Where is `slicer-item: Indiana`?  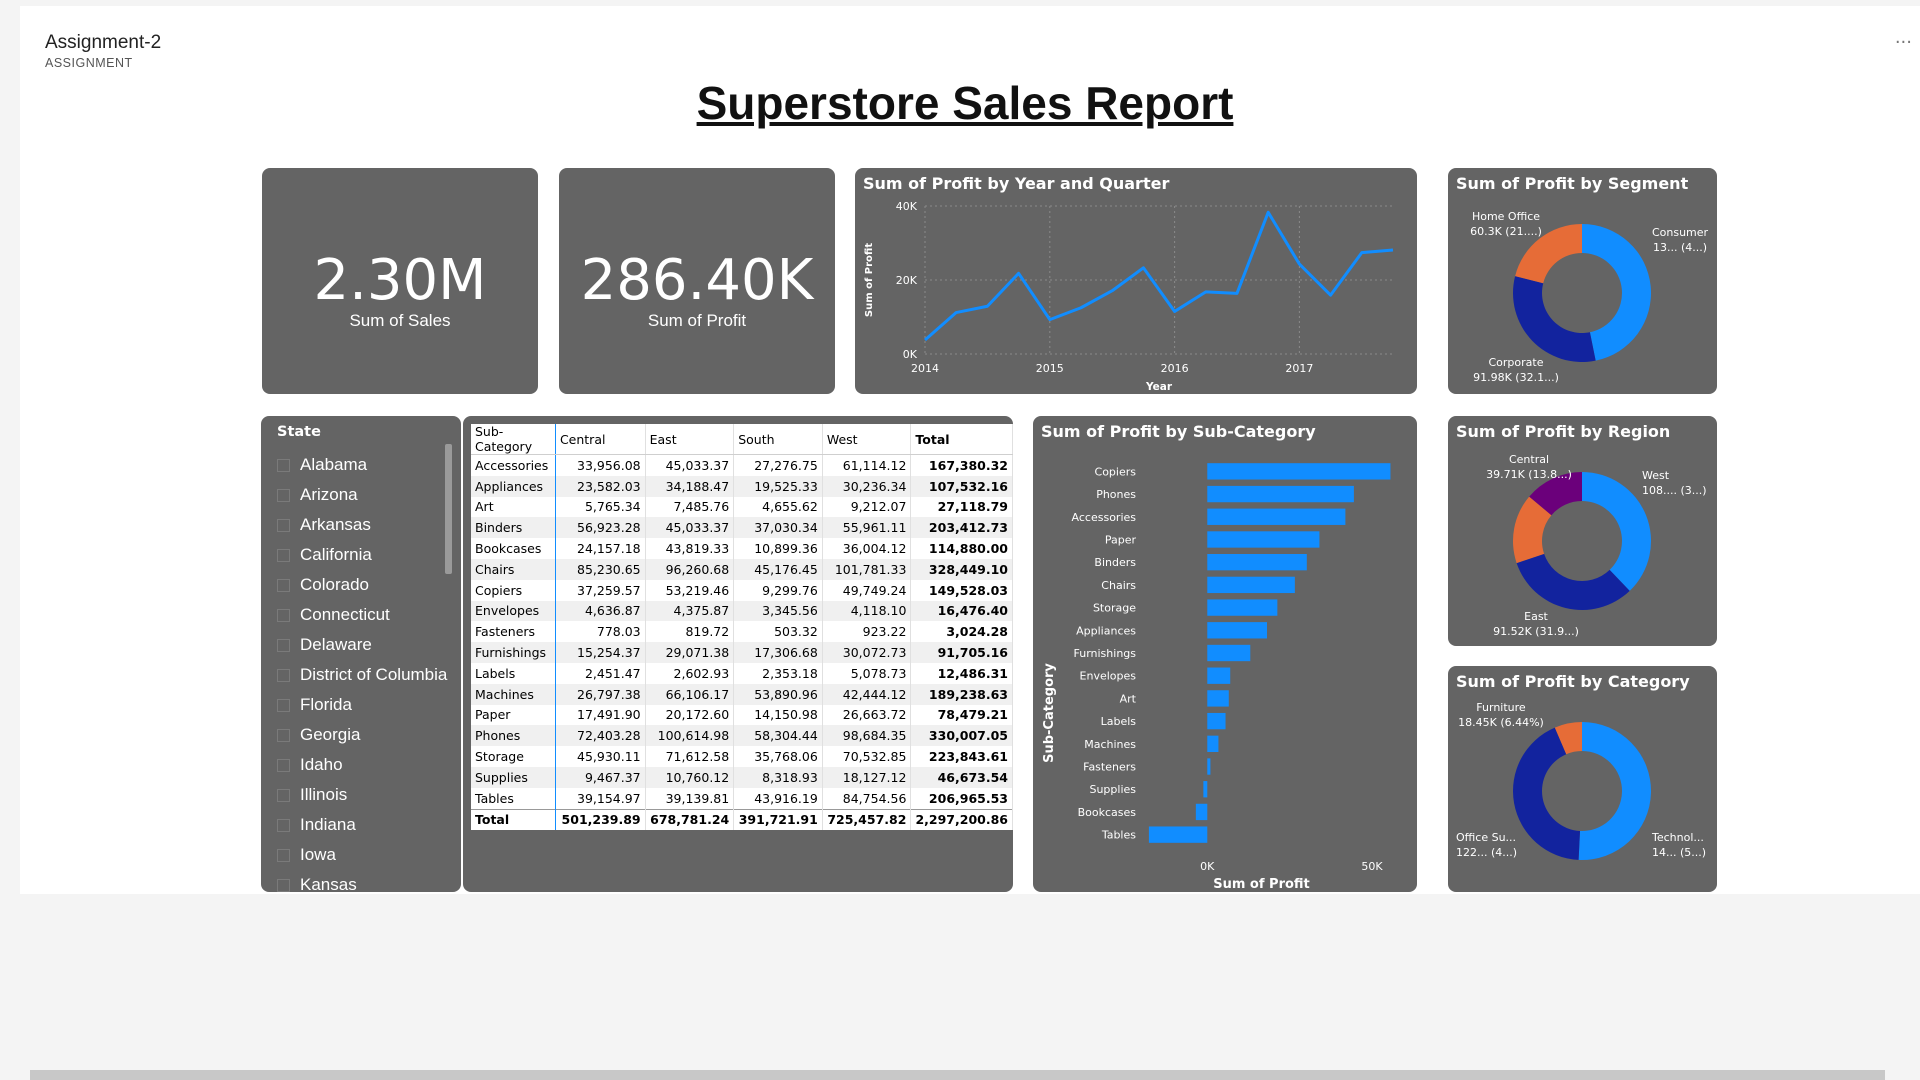
slicer-item: Indiana is located at coordinates (362, 825).